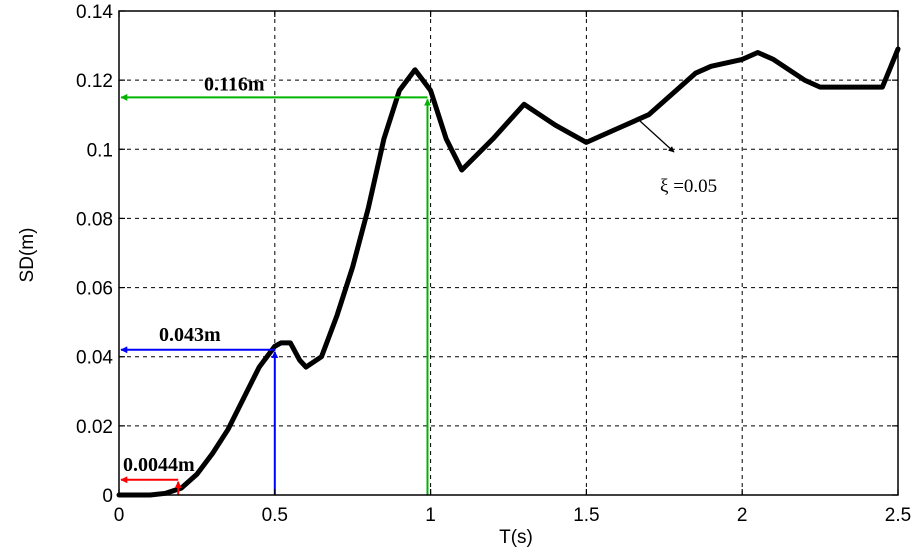 This screenshot has height=552, width=916. Describe the element at coordinates (159, 465) in the screenshot. I see `annotation-label-red: 0.0044m` at that location.